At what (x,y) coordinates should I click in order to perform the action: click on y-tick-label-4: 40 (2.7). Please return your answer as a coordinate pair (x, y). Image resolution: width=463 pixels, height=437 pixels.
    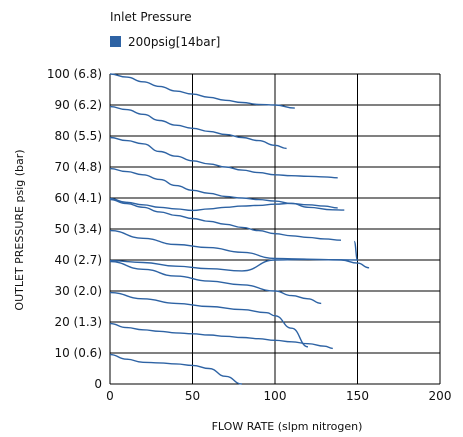
    Looking at the image, I should click on (78, 260).